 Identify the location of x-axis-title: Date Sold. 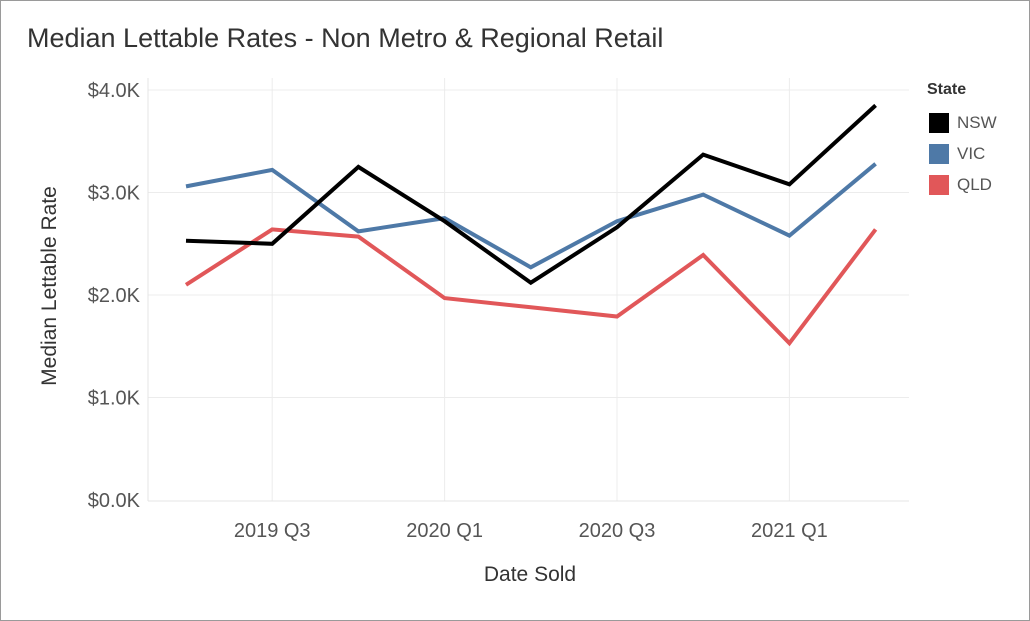
(530, 574).